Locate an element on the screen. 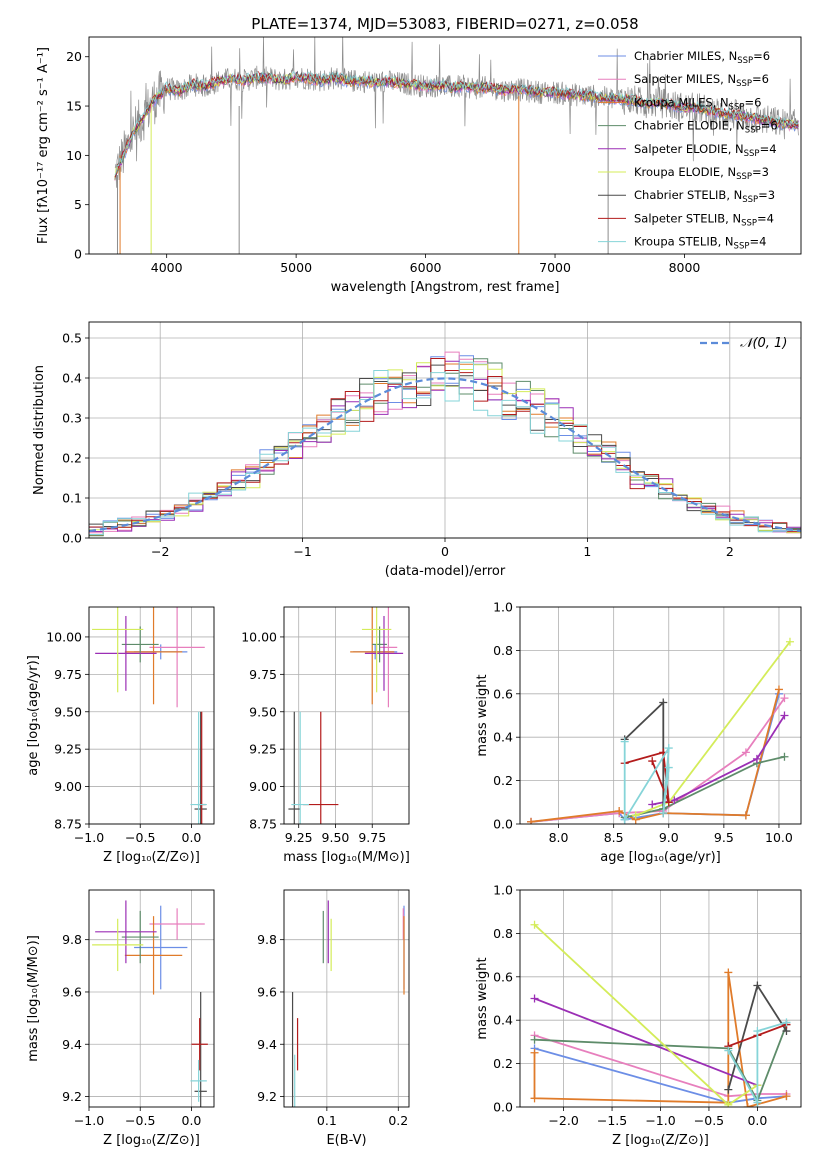  y-tick-label: 9.4 is located at coordinates (267, 1044).